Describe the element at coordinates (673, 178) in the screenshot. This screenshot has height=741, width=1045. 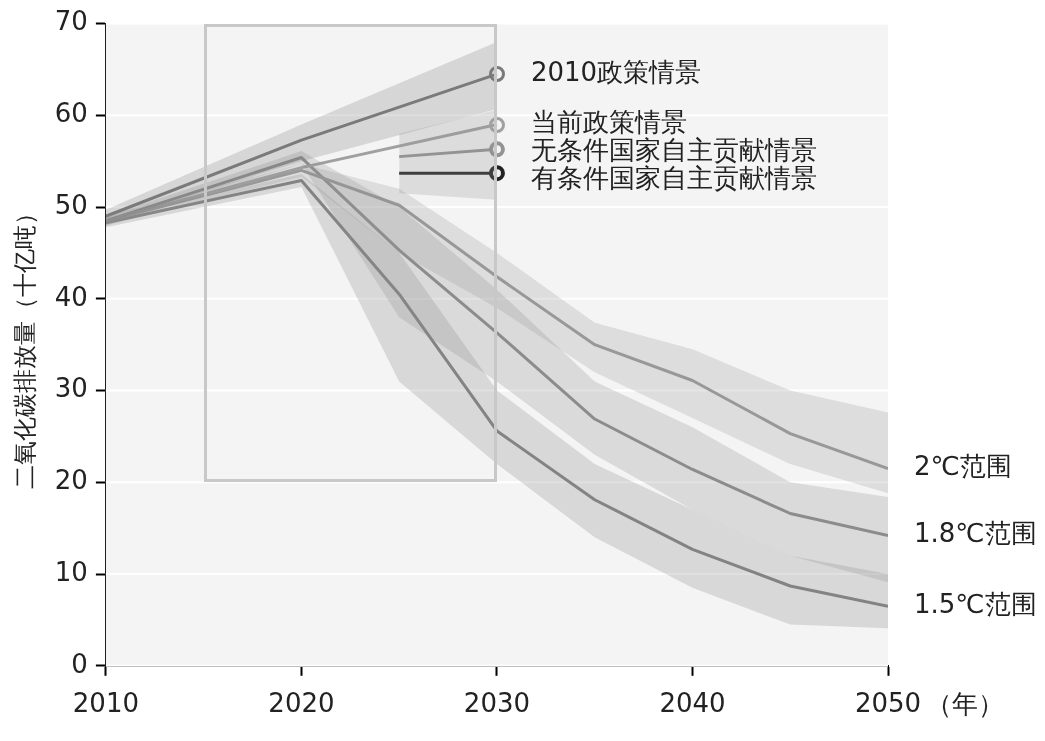
I see `series-label: 有条件国家自主贡献情景` at that location.